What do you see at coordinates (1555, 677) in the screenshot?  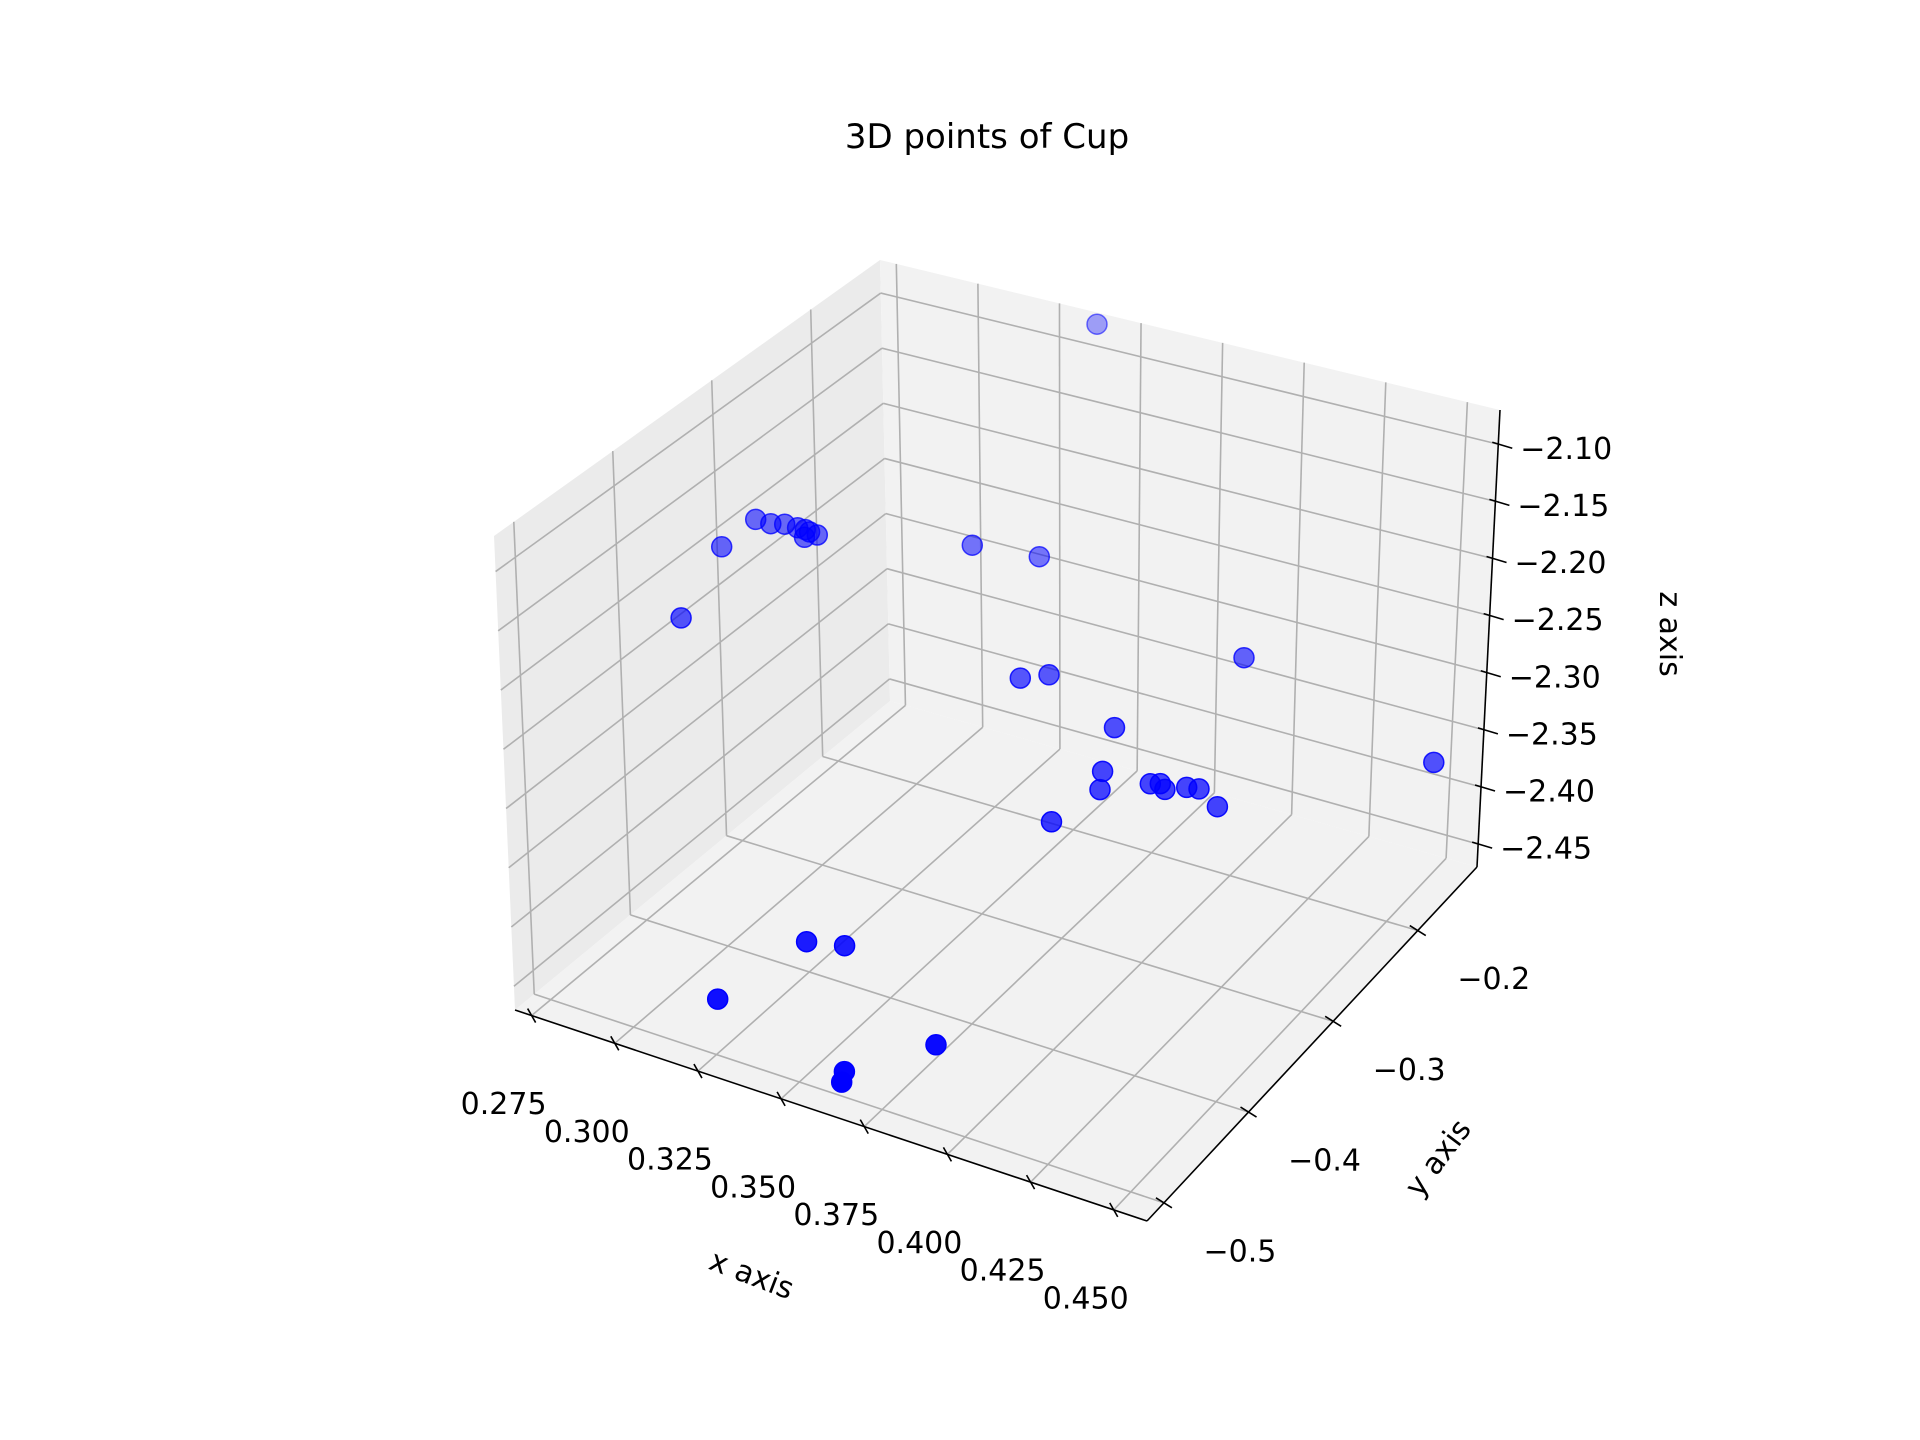 I see `z-tick-label: −2.30` at bounding box center [1555, 677].